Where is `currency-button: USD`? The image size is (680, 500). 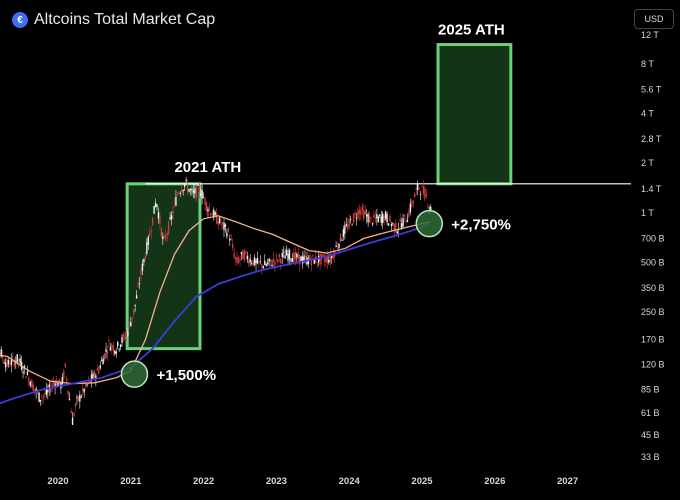
currency-button: USD is located at coordinates (654, 19).